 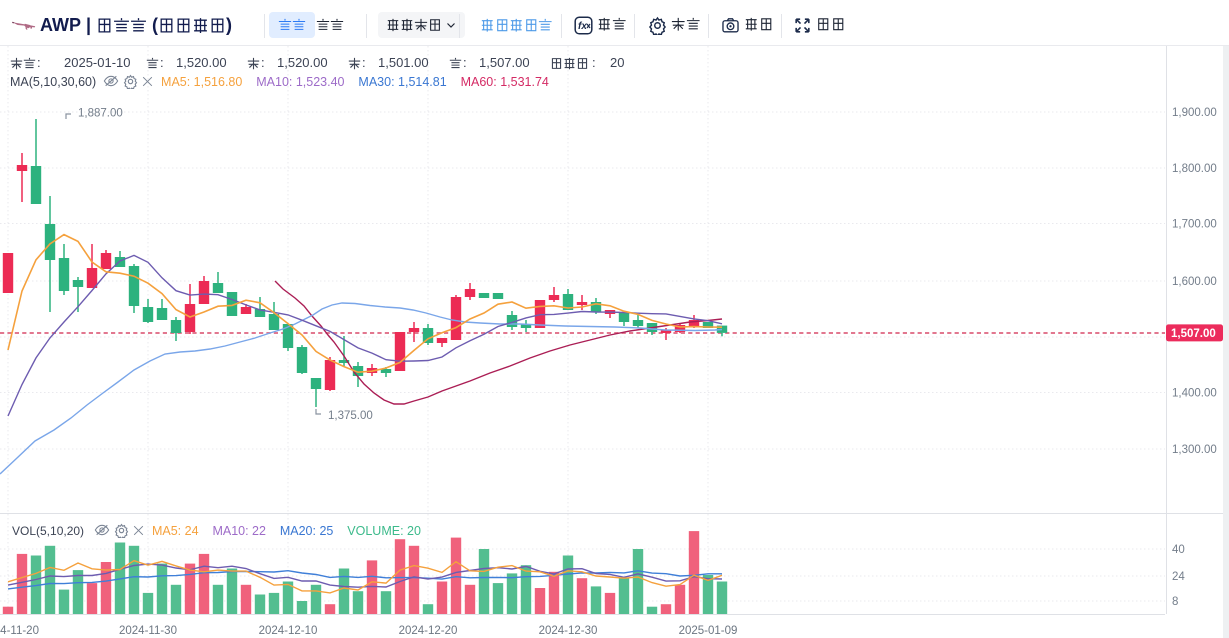 I want to click on svg-text: 2024-11-20, so click(x=19, y=631).